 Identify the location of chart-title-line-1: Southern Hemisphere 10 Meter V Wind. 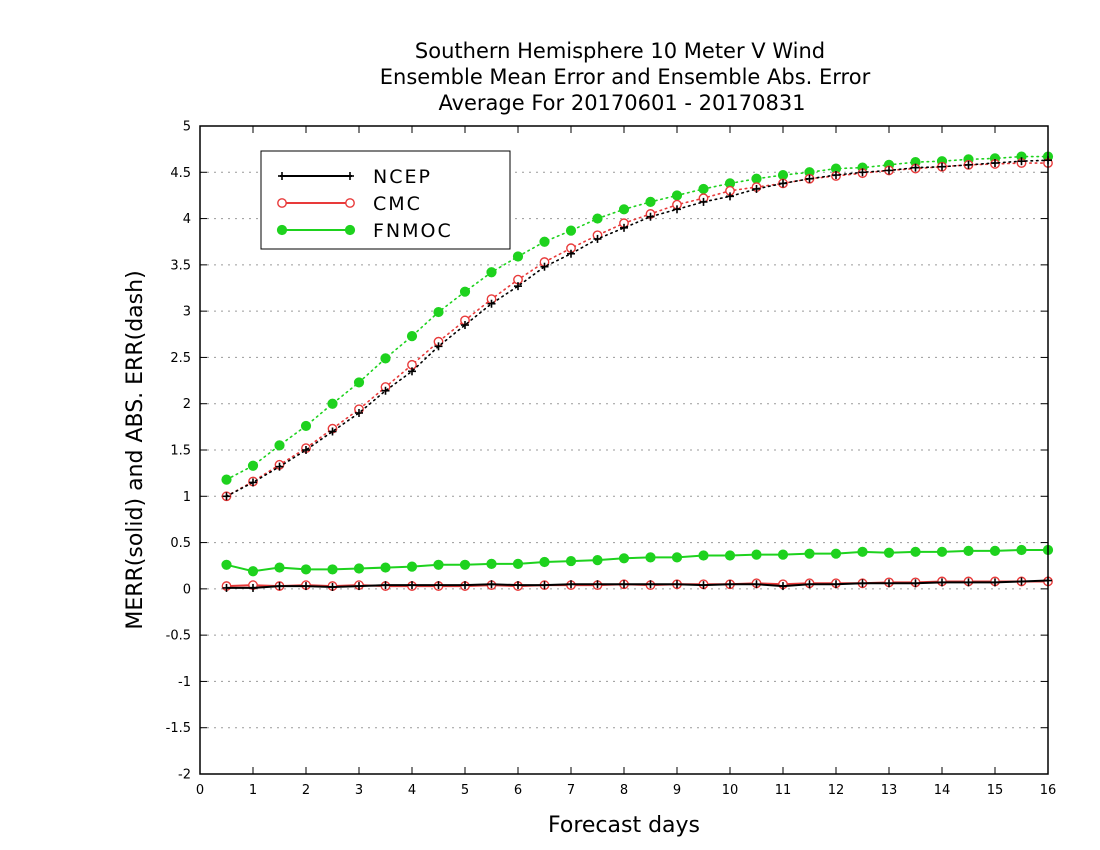
(620, 51).